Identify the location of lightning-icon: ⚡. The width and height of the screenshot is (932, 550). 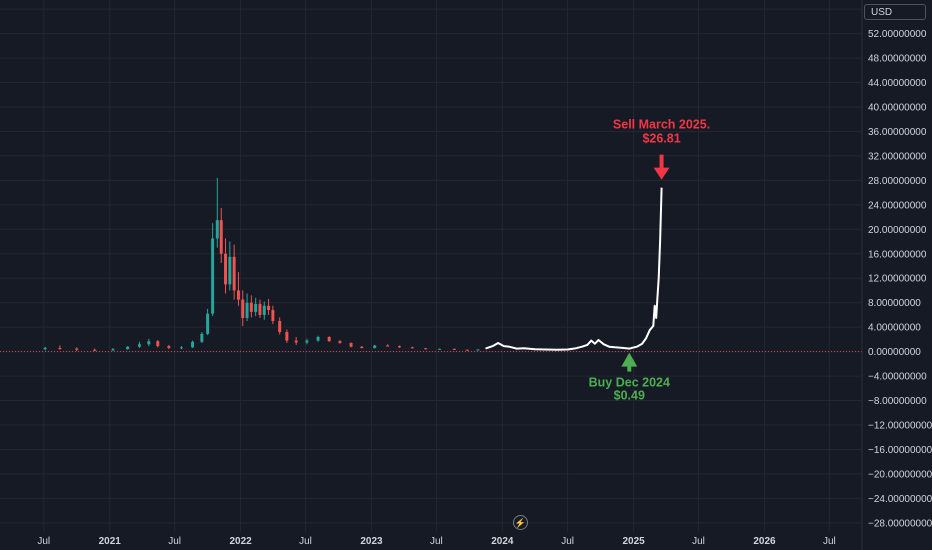
(520, 522).